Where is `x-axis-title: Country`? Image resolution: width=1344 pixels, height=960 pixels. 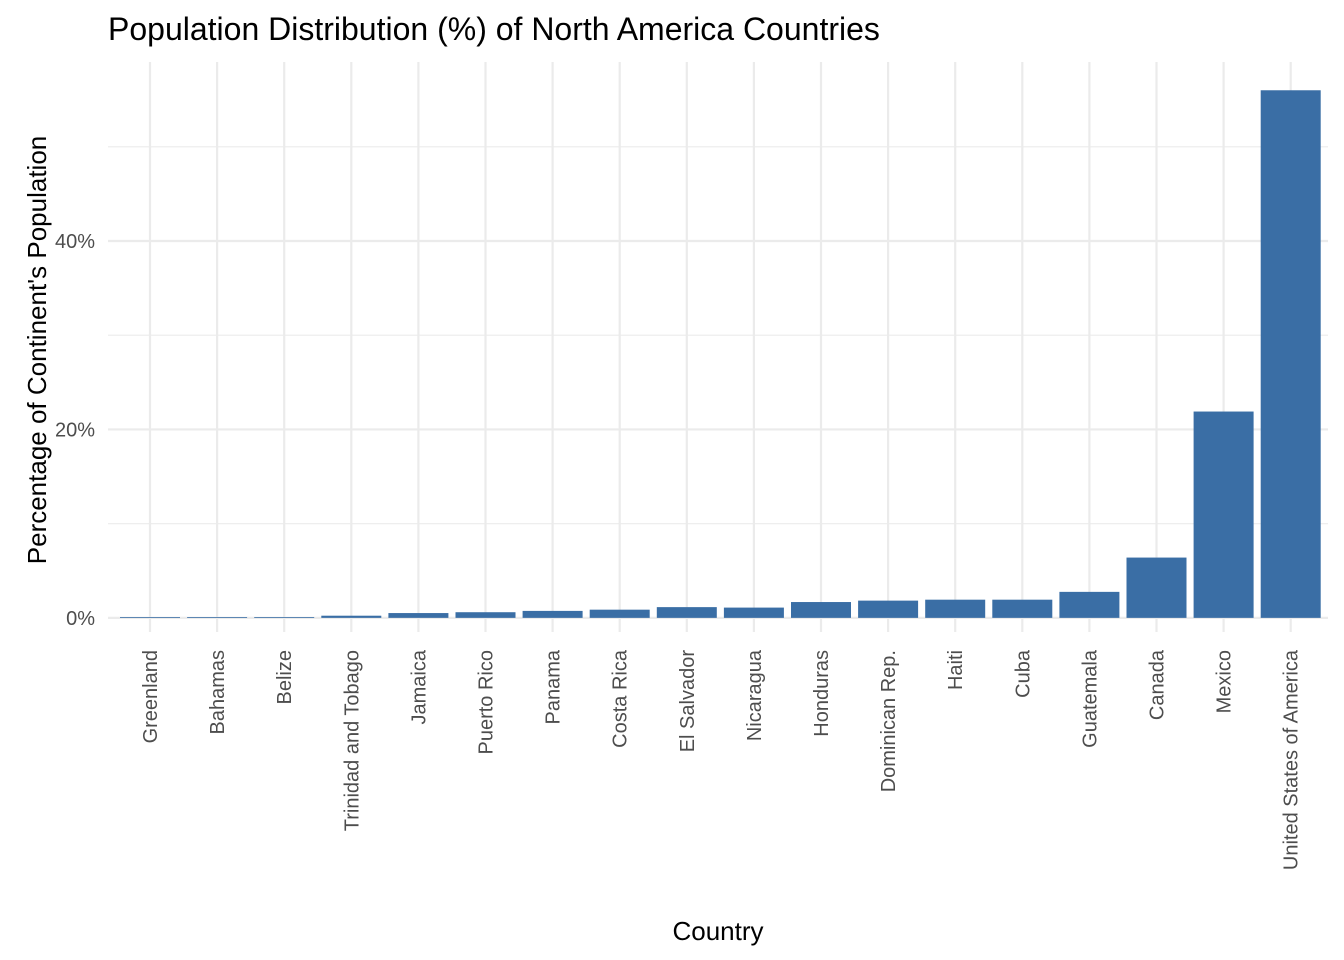 x-axis-title: Country is located at coordinates (717, 931).